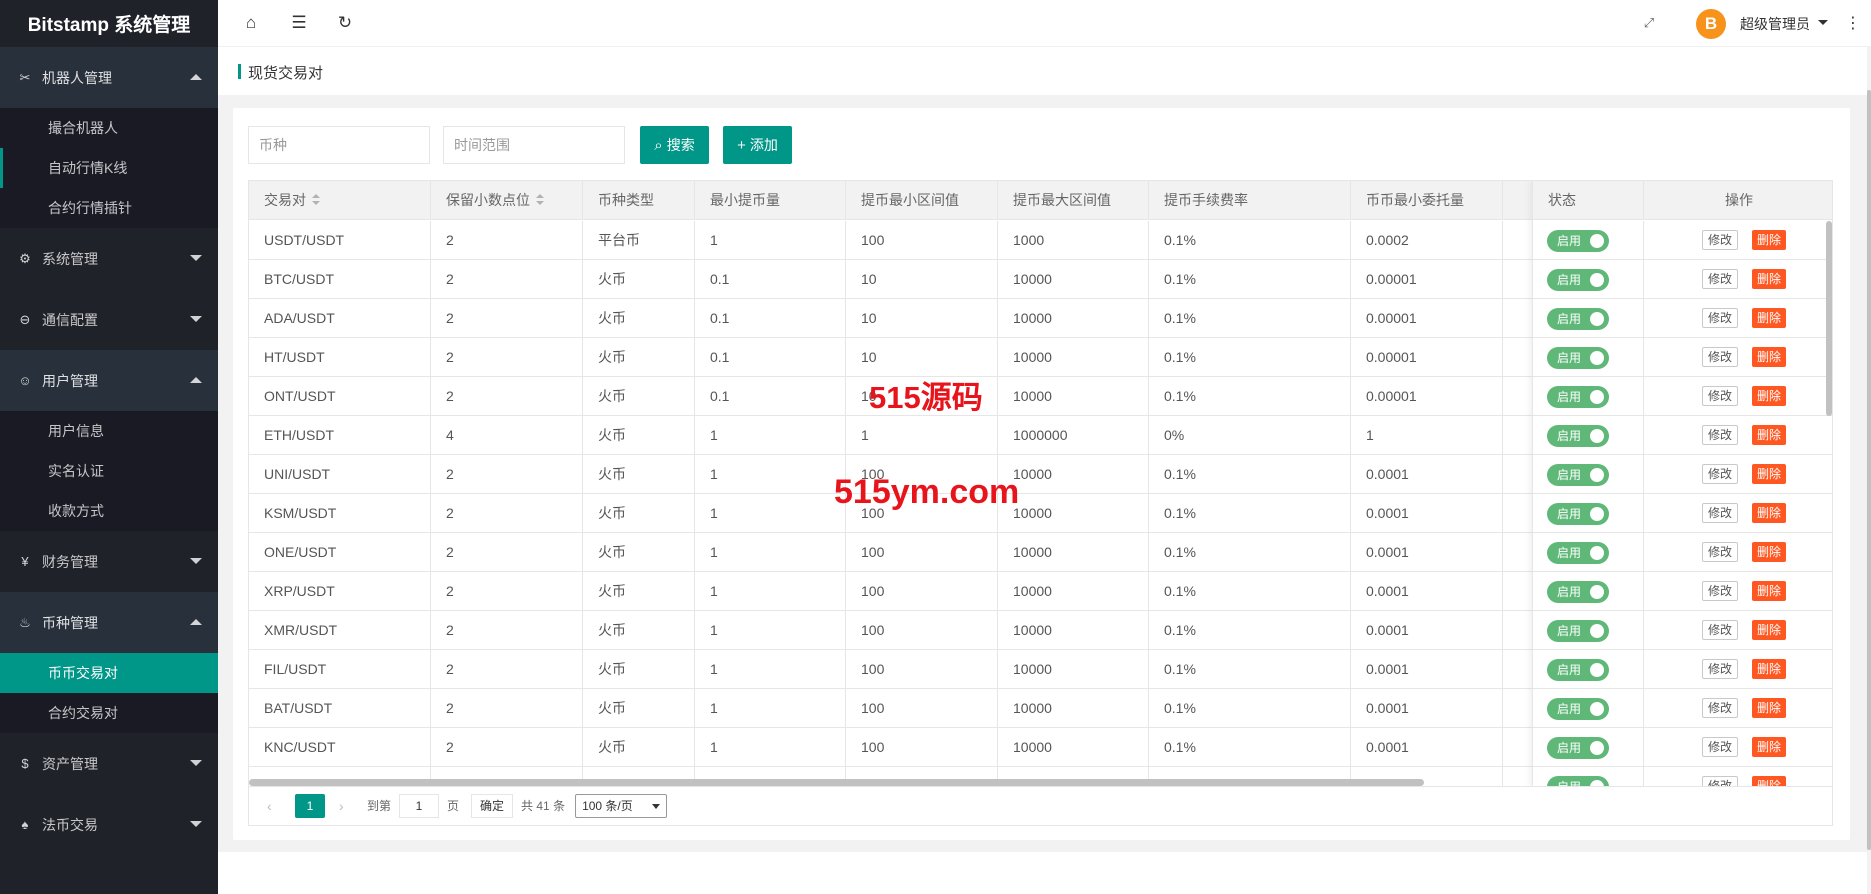 This screenshot has width=1871, height=894. What do you see at coordinates (419, 805) in the screenshot?
I see `page-jump-input: 1` at bounding box center [419, 805].